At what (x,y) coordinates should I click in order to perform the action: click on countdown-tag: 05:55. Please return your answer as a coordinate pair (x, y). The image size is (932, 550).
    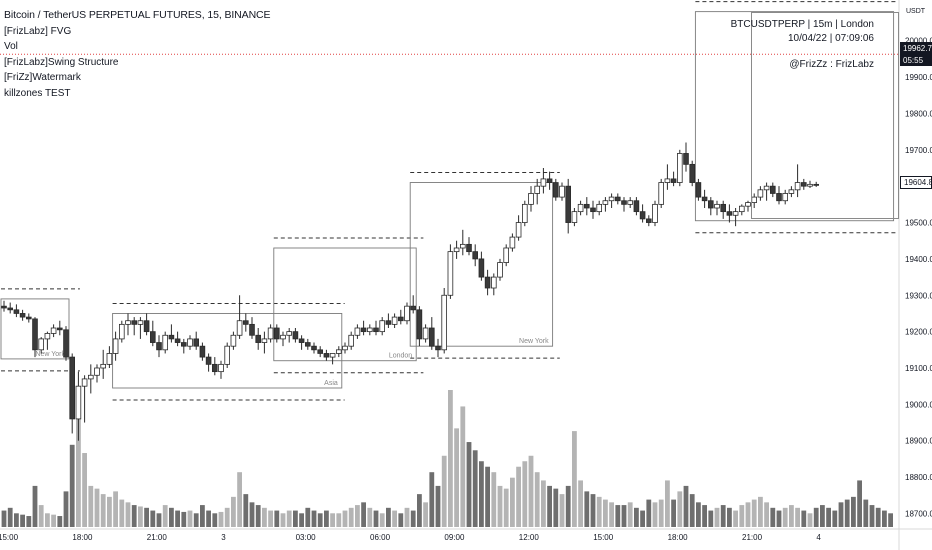
    Looking at the image, I should click on (916, 60).